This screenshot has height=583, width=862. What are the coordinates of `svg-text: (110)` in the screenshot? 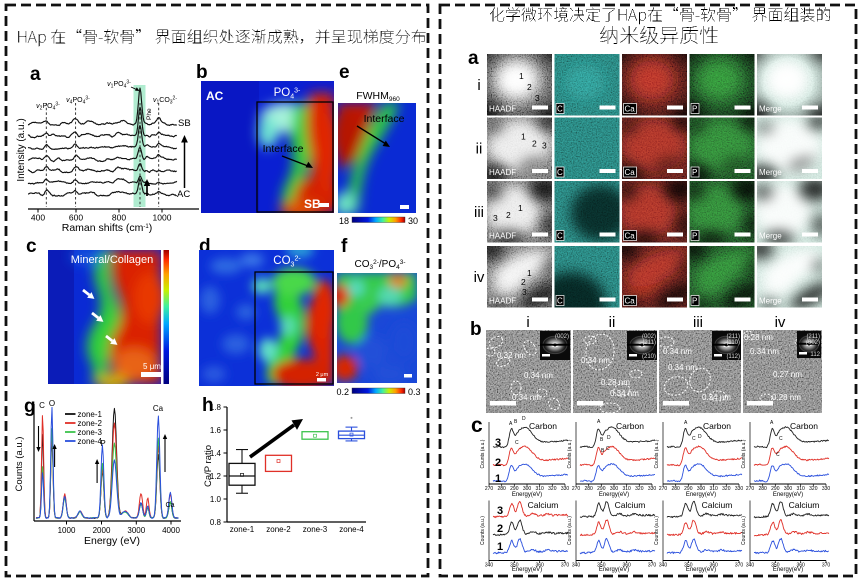 It's located at (733, 343).